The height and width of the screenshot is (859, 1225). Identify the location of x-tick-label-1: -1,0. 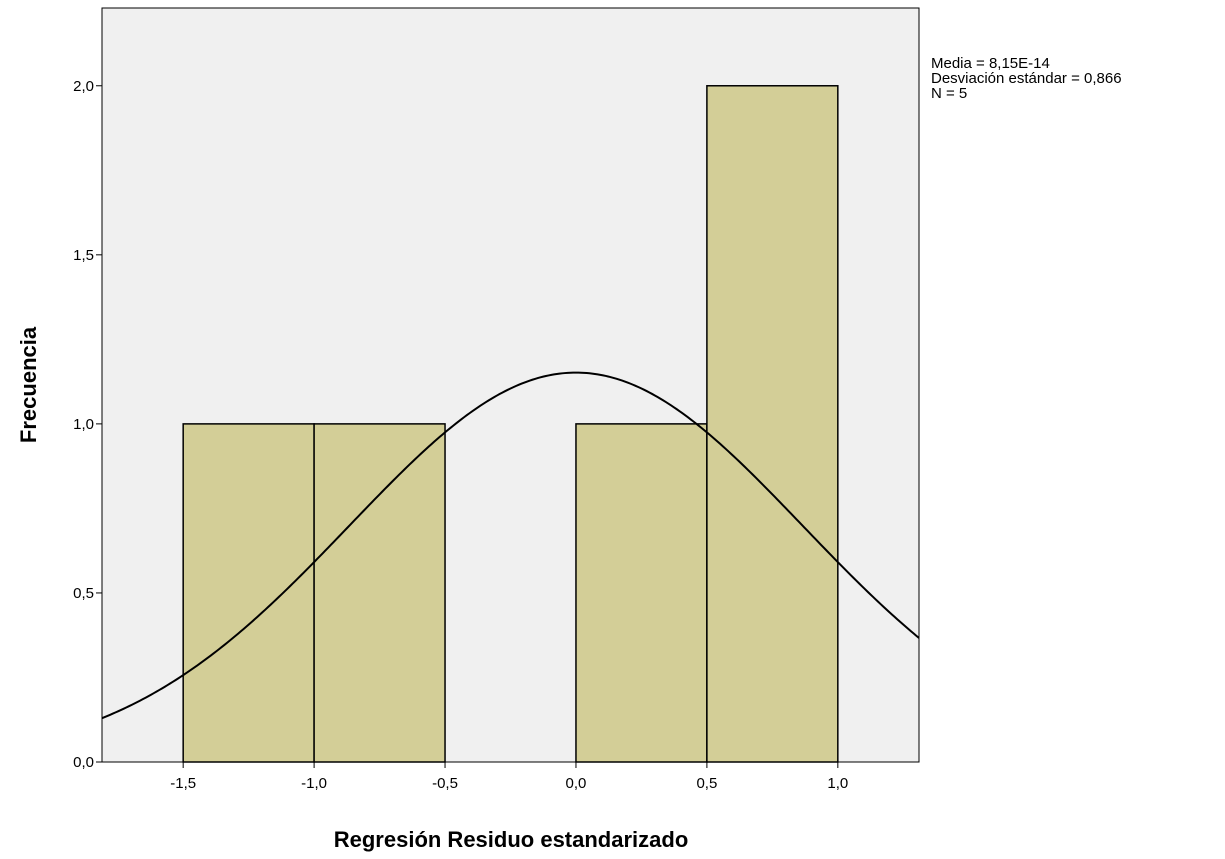
(314, 783).